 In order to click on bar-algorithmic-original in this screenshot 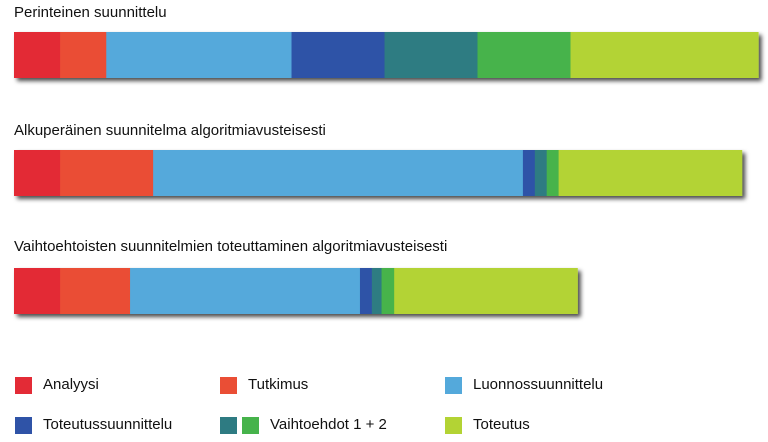, I will do `click(378, 173)`.